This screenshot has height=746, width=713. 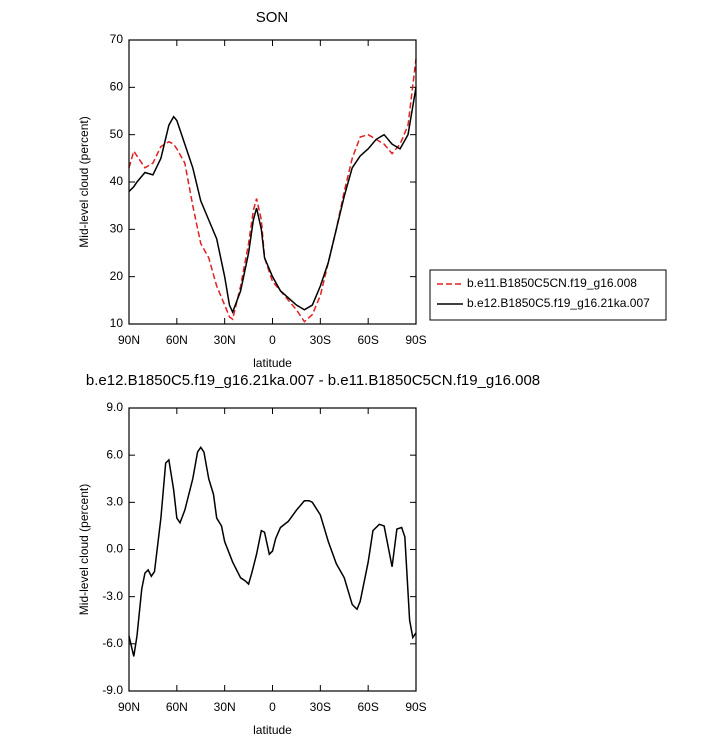 I want to click on y-tick-label: 0.0, so click(x=114, y=549).